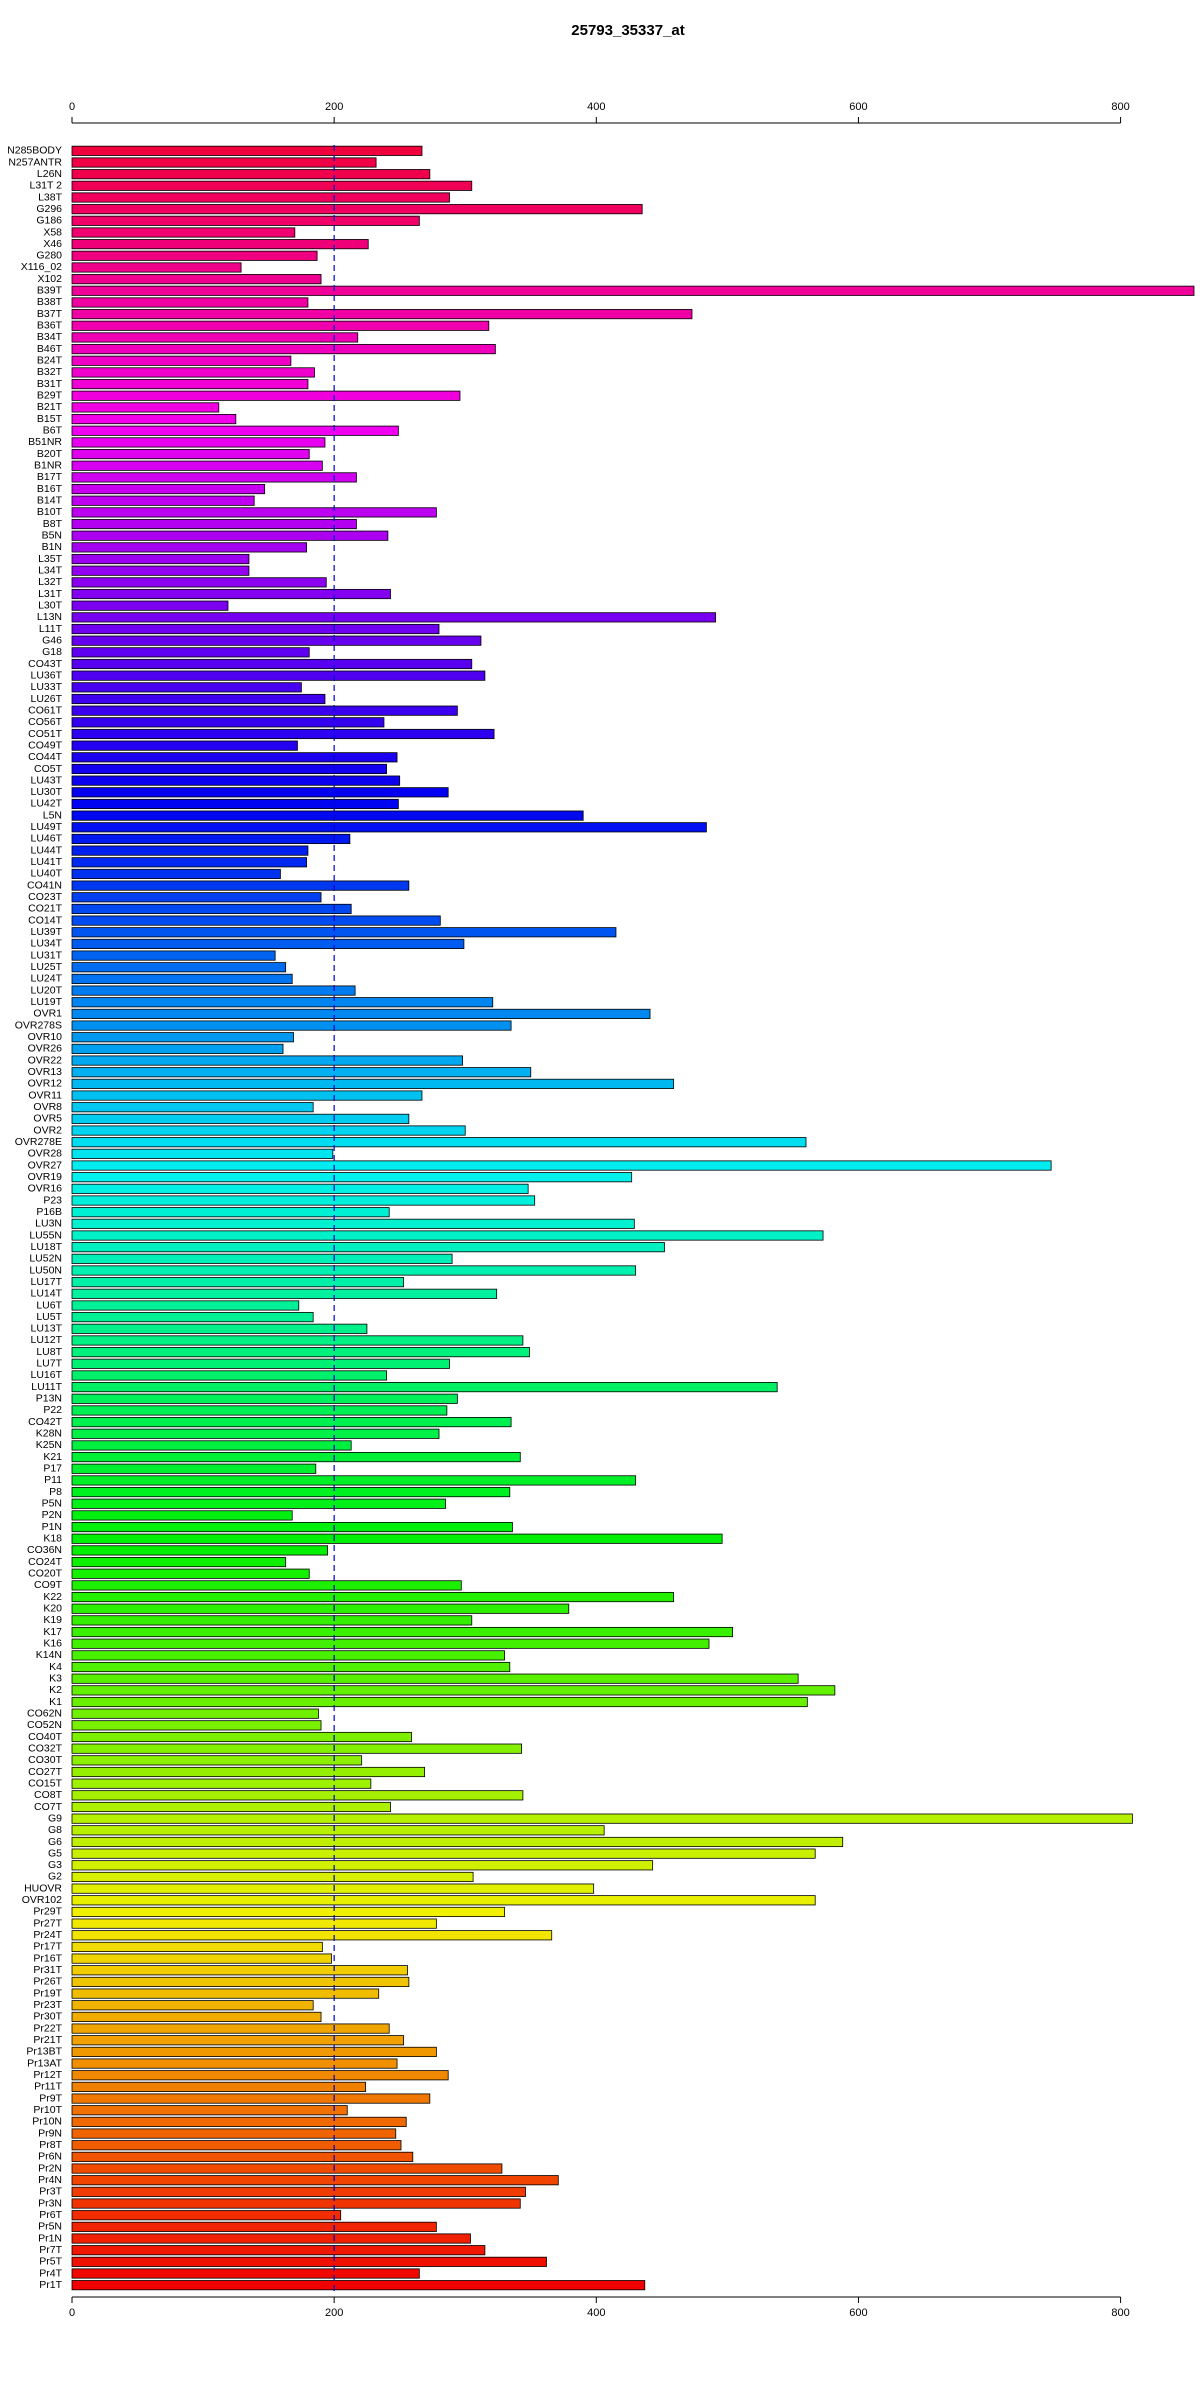 The width and height of the screenshot is (1200, 2405). Describe the element at coordinates (46, 1002) in the screenshot. I see `category-label: LU19T` at that location.